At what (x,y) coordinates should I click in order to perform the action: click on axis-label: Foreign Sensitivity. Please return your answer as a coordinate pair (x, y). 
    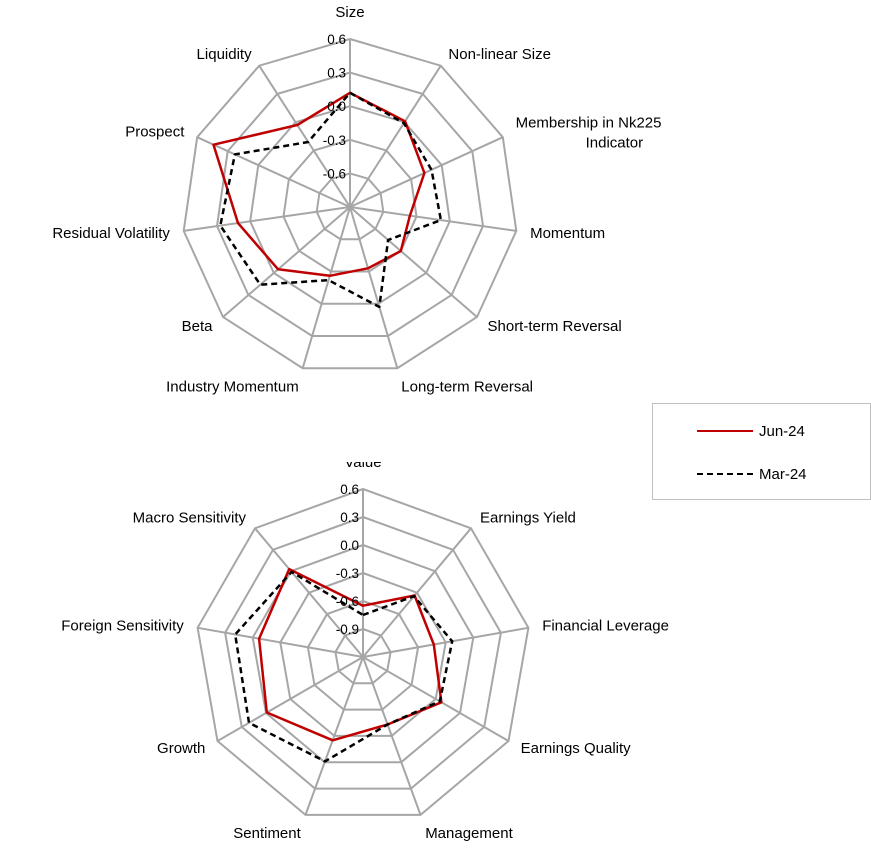
    Looking at the image, I should click on (122, 625).